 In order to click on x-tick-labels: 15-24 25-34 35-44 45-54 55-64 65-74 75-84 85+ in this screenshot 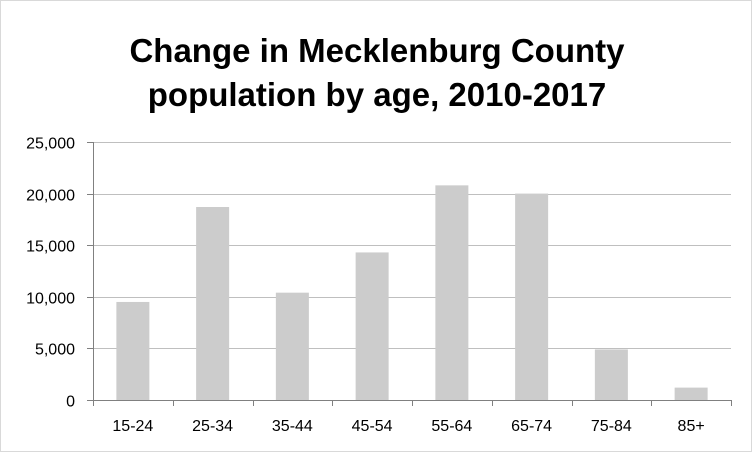, I will do `click(408, 426)`.